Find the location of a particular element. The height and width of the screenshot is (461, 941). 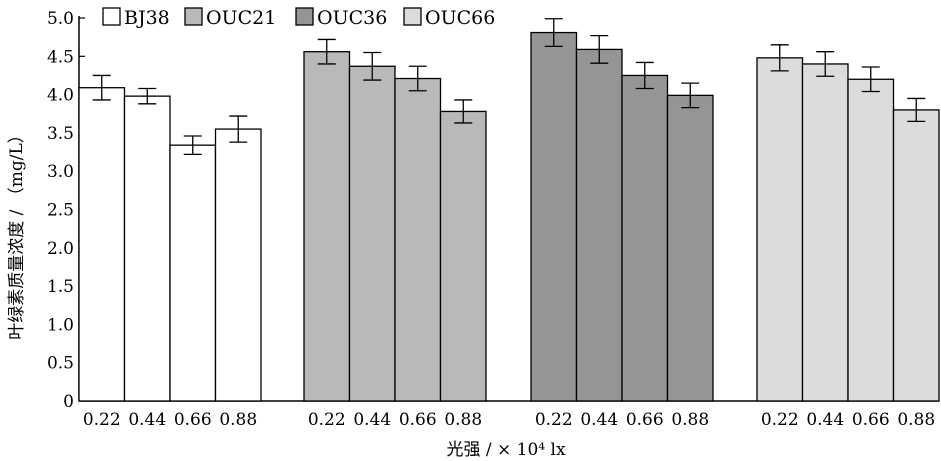

y-tick-label: 5.0 is located at coordinates (60, 19).